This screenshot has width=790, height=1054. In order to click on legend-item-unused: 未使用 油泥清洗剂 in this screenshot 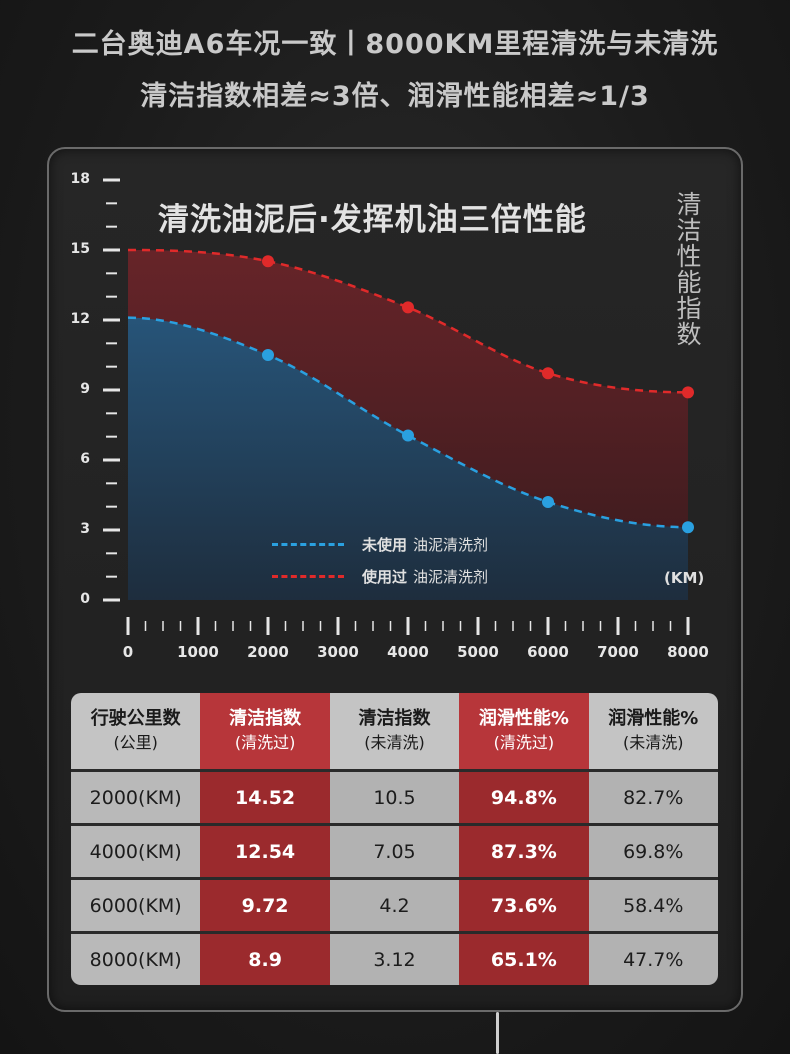, I will do `click(380, 544)`.